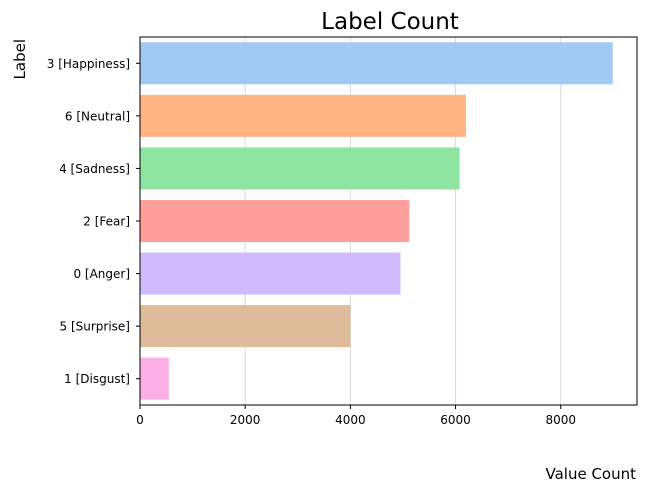 This screenshot has width=645, height=497. What do you see at coordinates (95, 327) in the screenshot?
I see `y-tick-label: 5 [Surprise]` at bounding box center [95, 327].